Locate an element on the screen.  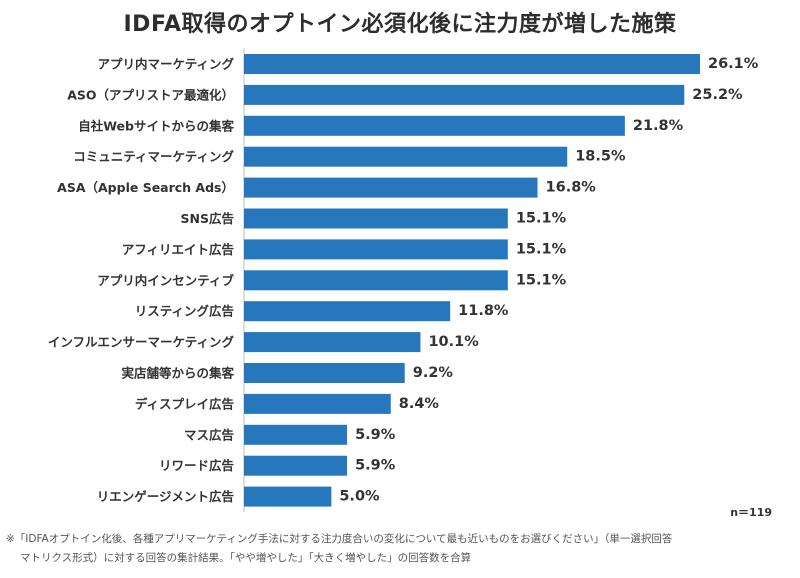
category-label: アプリ内インセンティブ is located at coordinates (165, 280).